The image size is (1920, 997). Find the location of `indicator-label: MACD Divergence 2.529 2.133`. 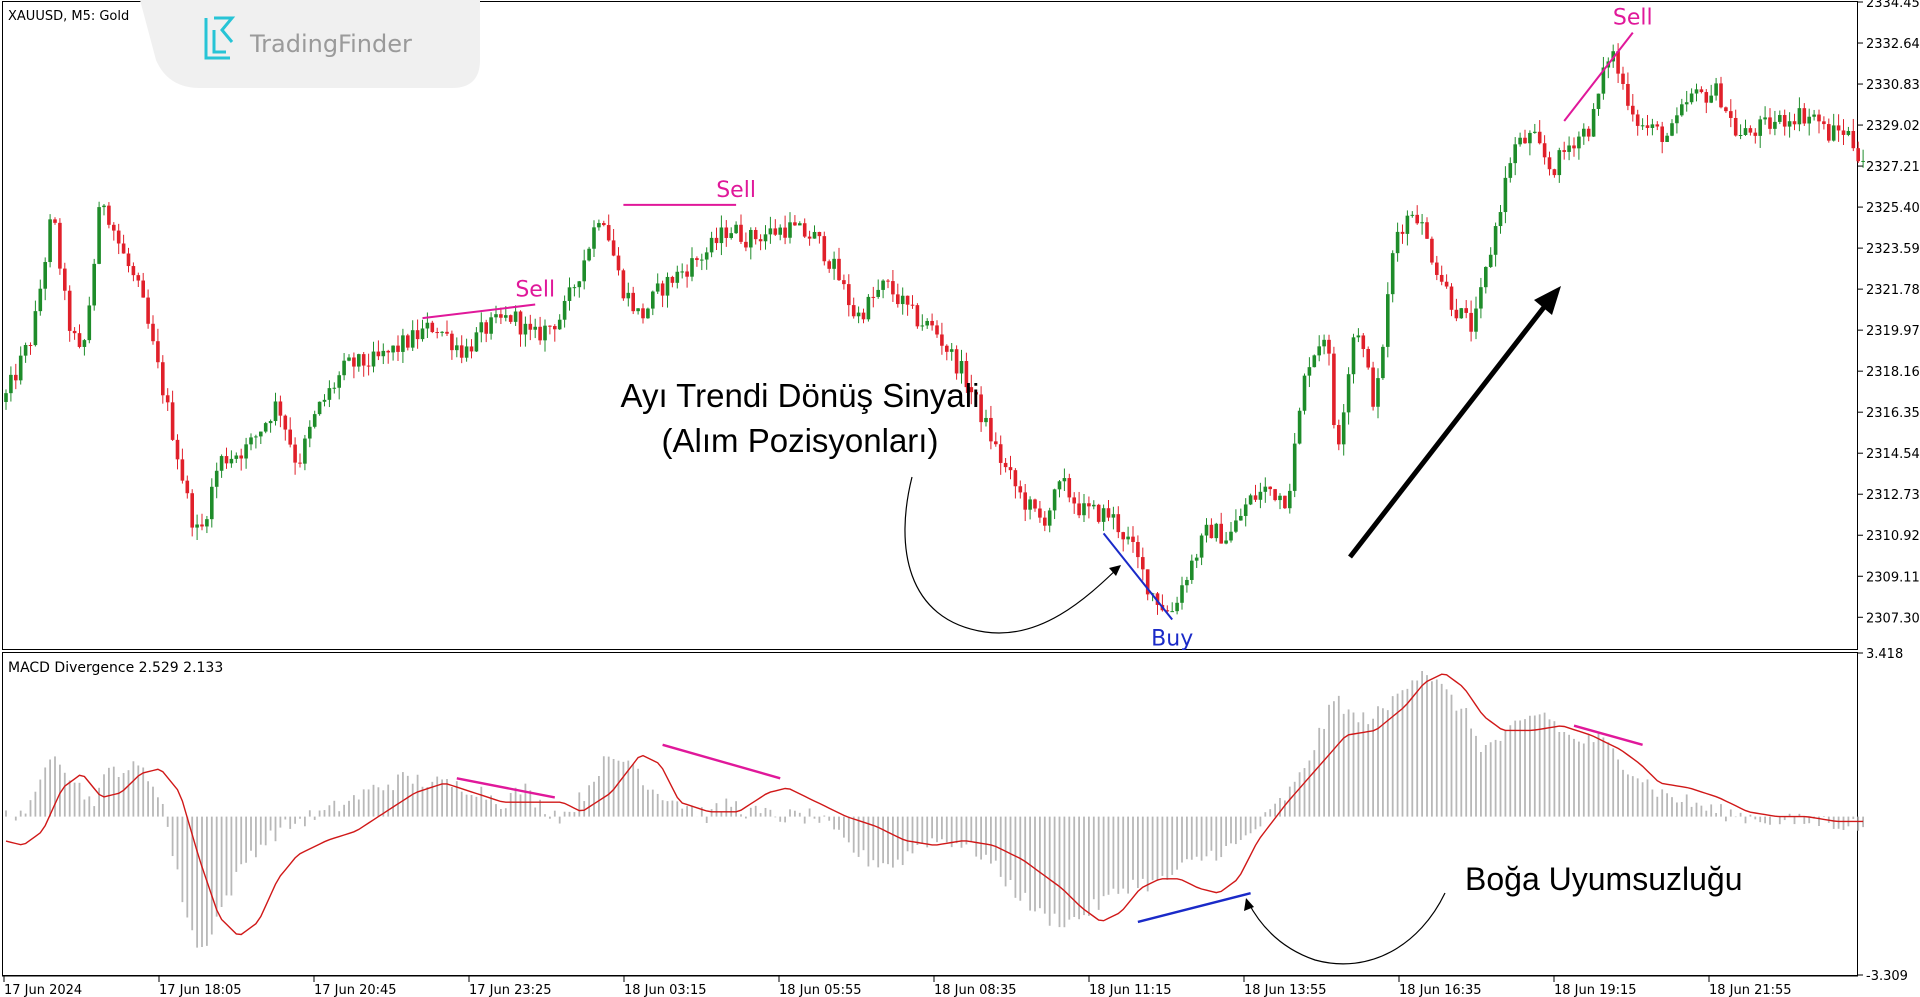

indicator-label: MACD Divergence 2.529 2.133 is located at coordinates (115, 668).